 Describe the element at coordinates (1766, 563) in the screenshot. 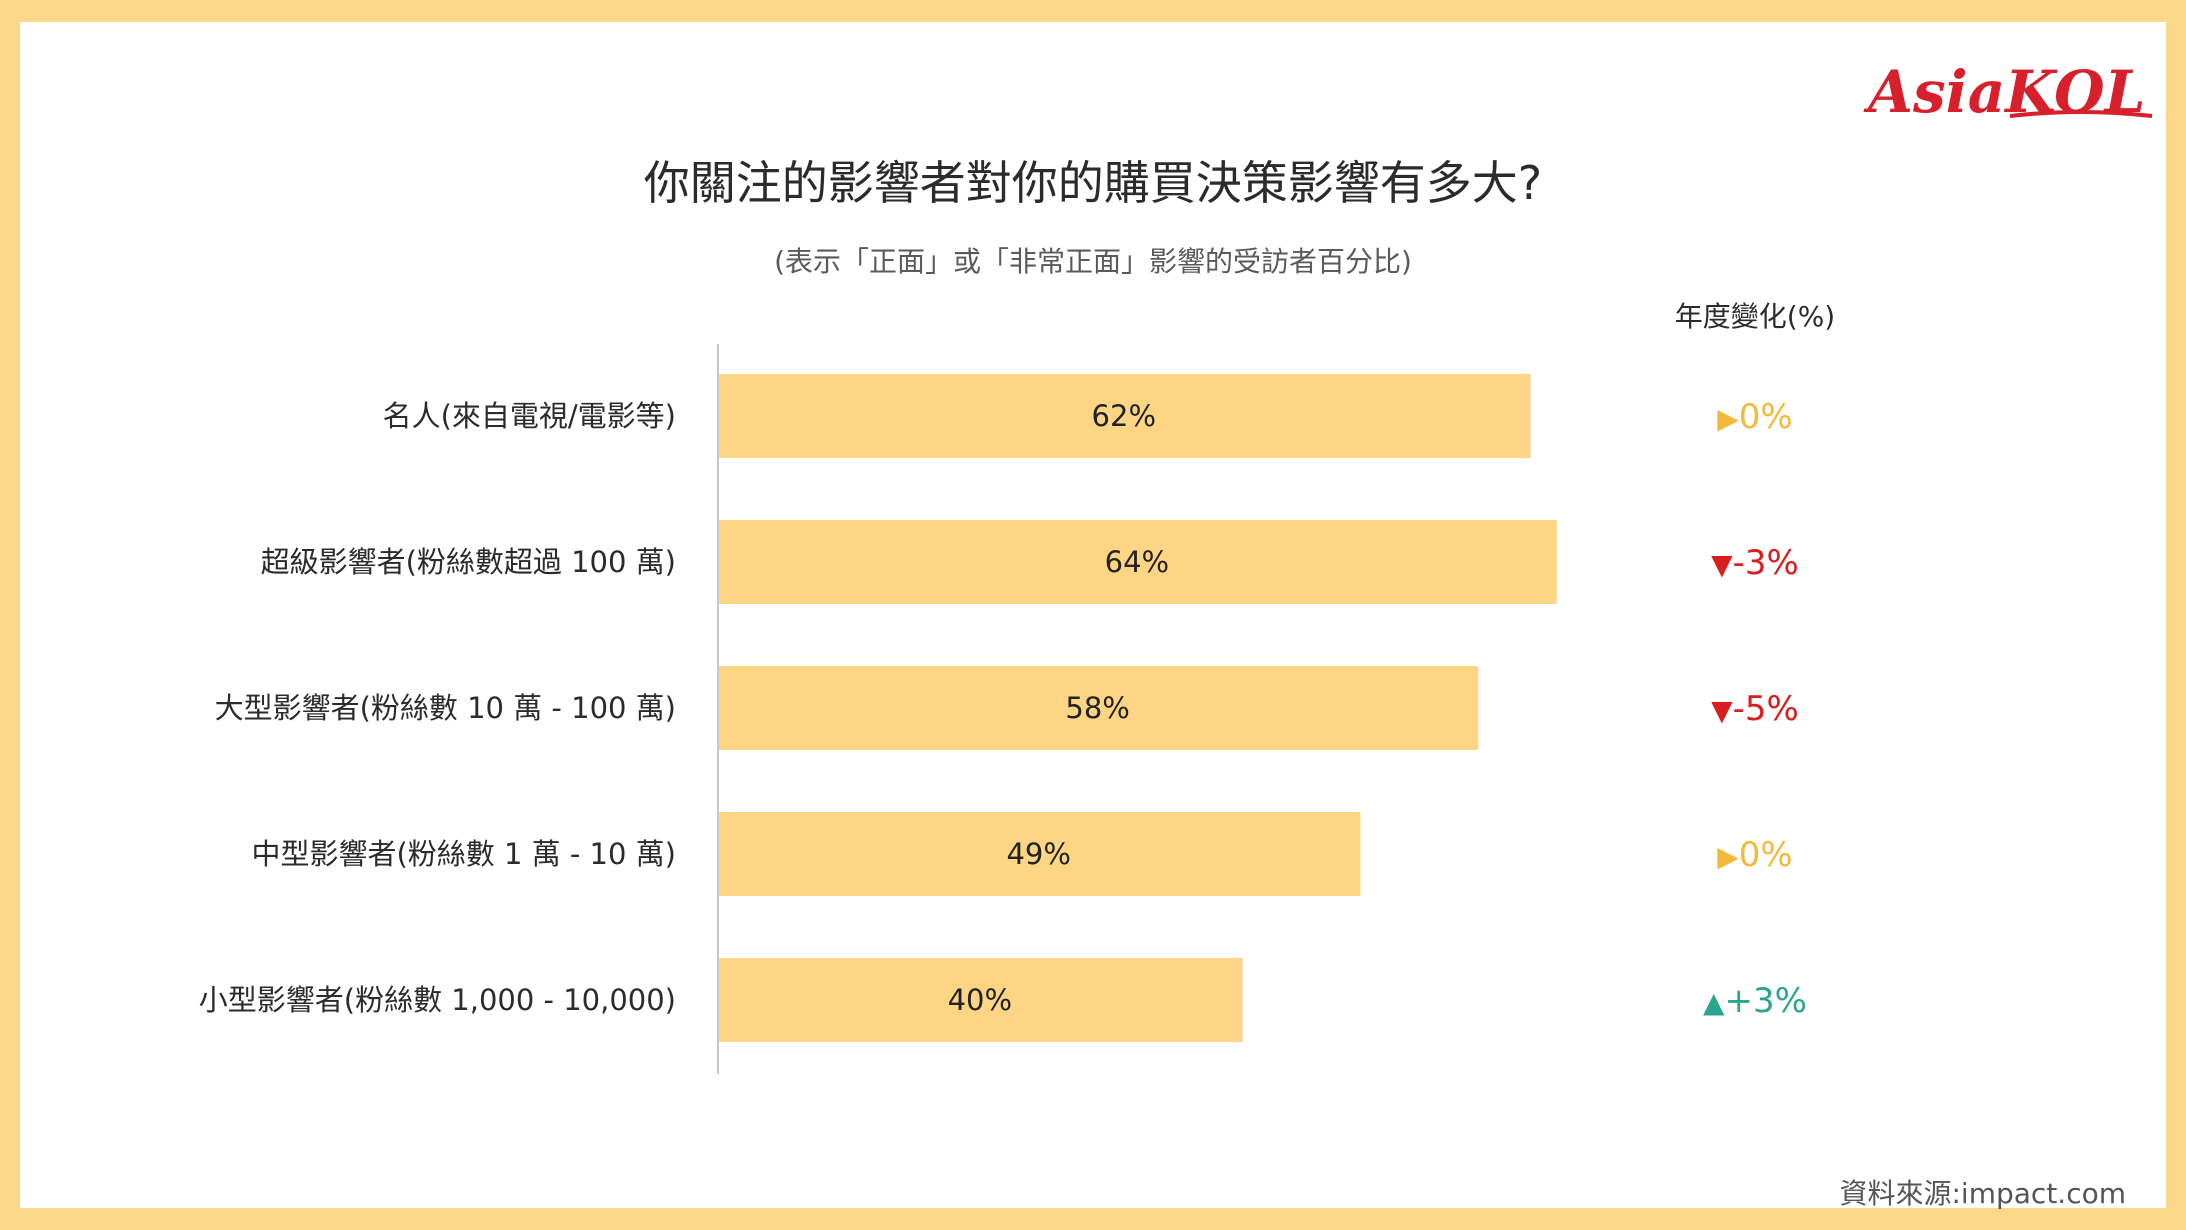

I see `yoy-change-value: -3%` at that location.